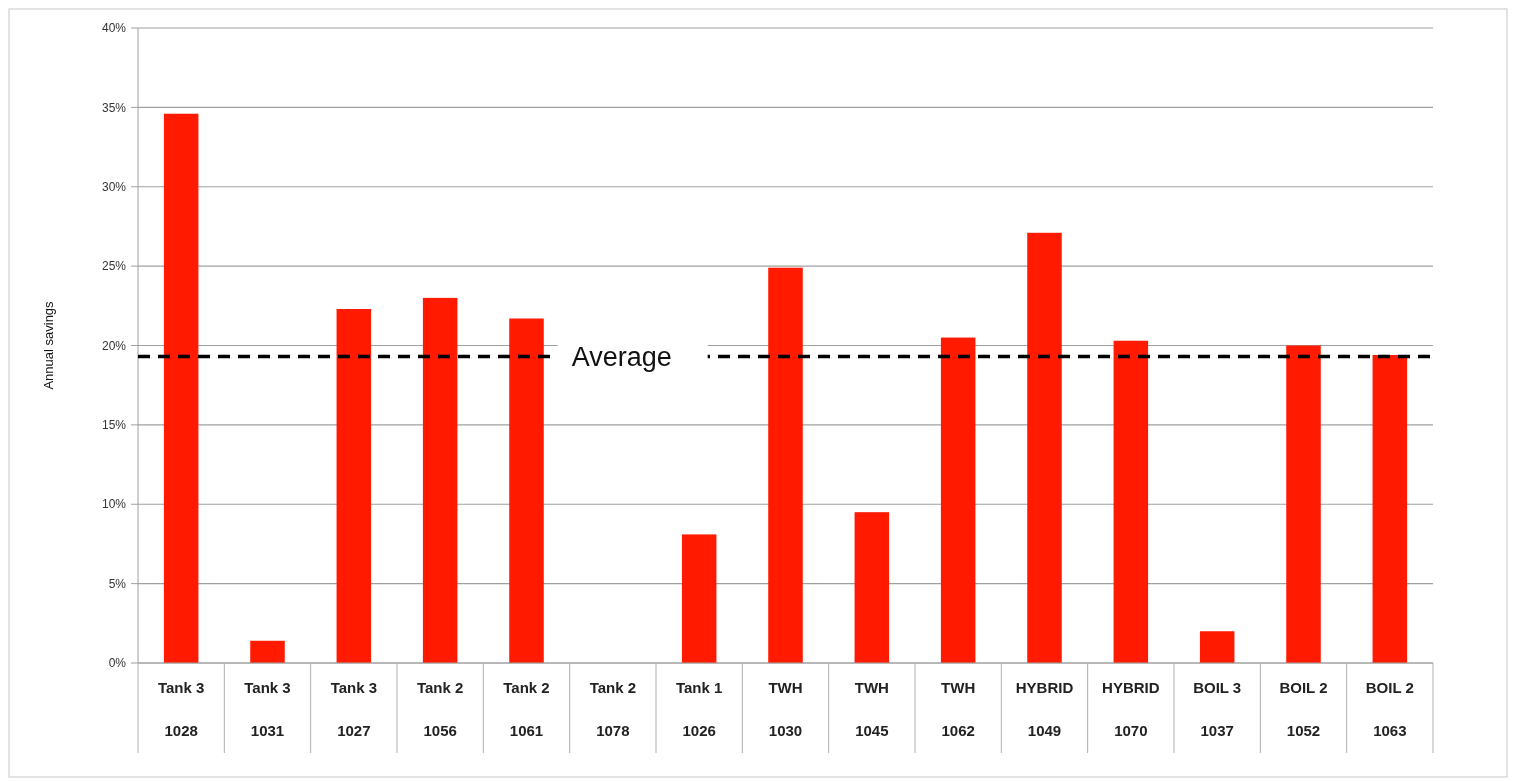 The image size is (1514, 781). I want to click on category-label: BOIL 2 1052, so click(1303, 709).